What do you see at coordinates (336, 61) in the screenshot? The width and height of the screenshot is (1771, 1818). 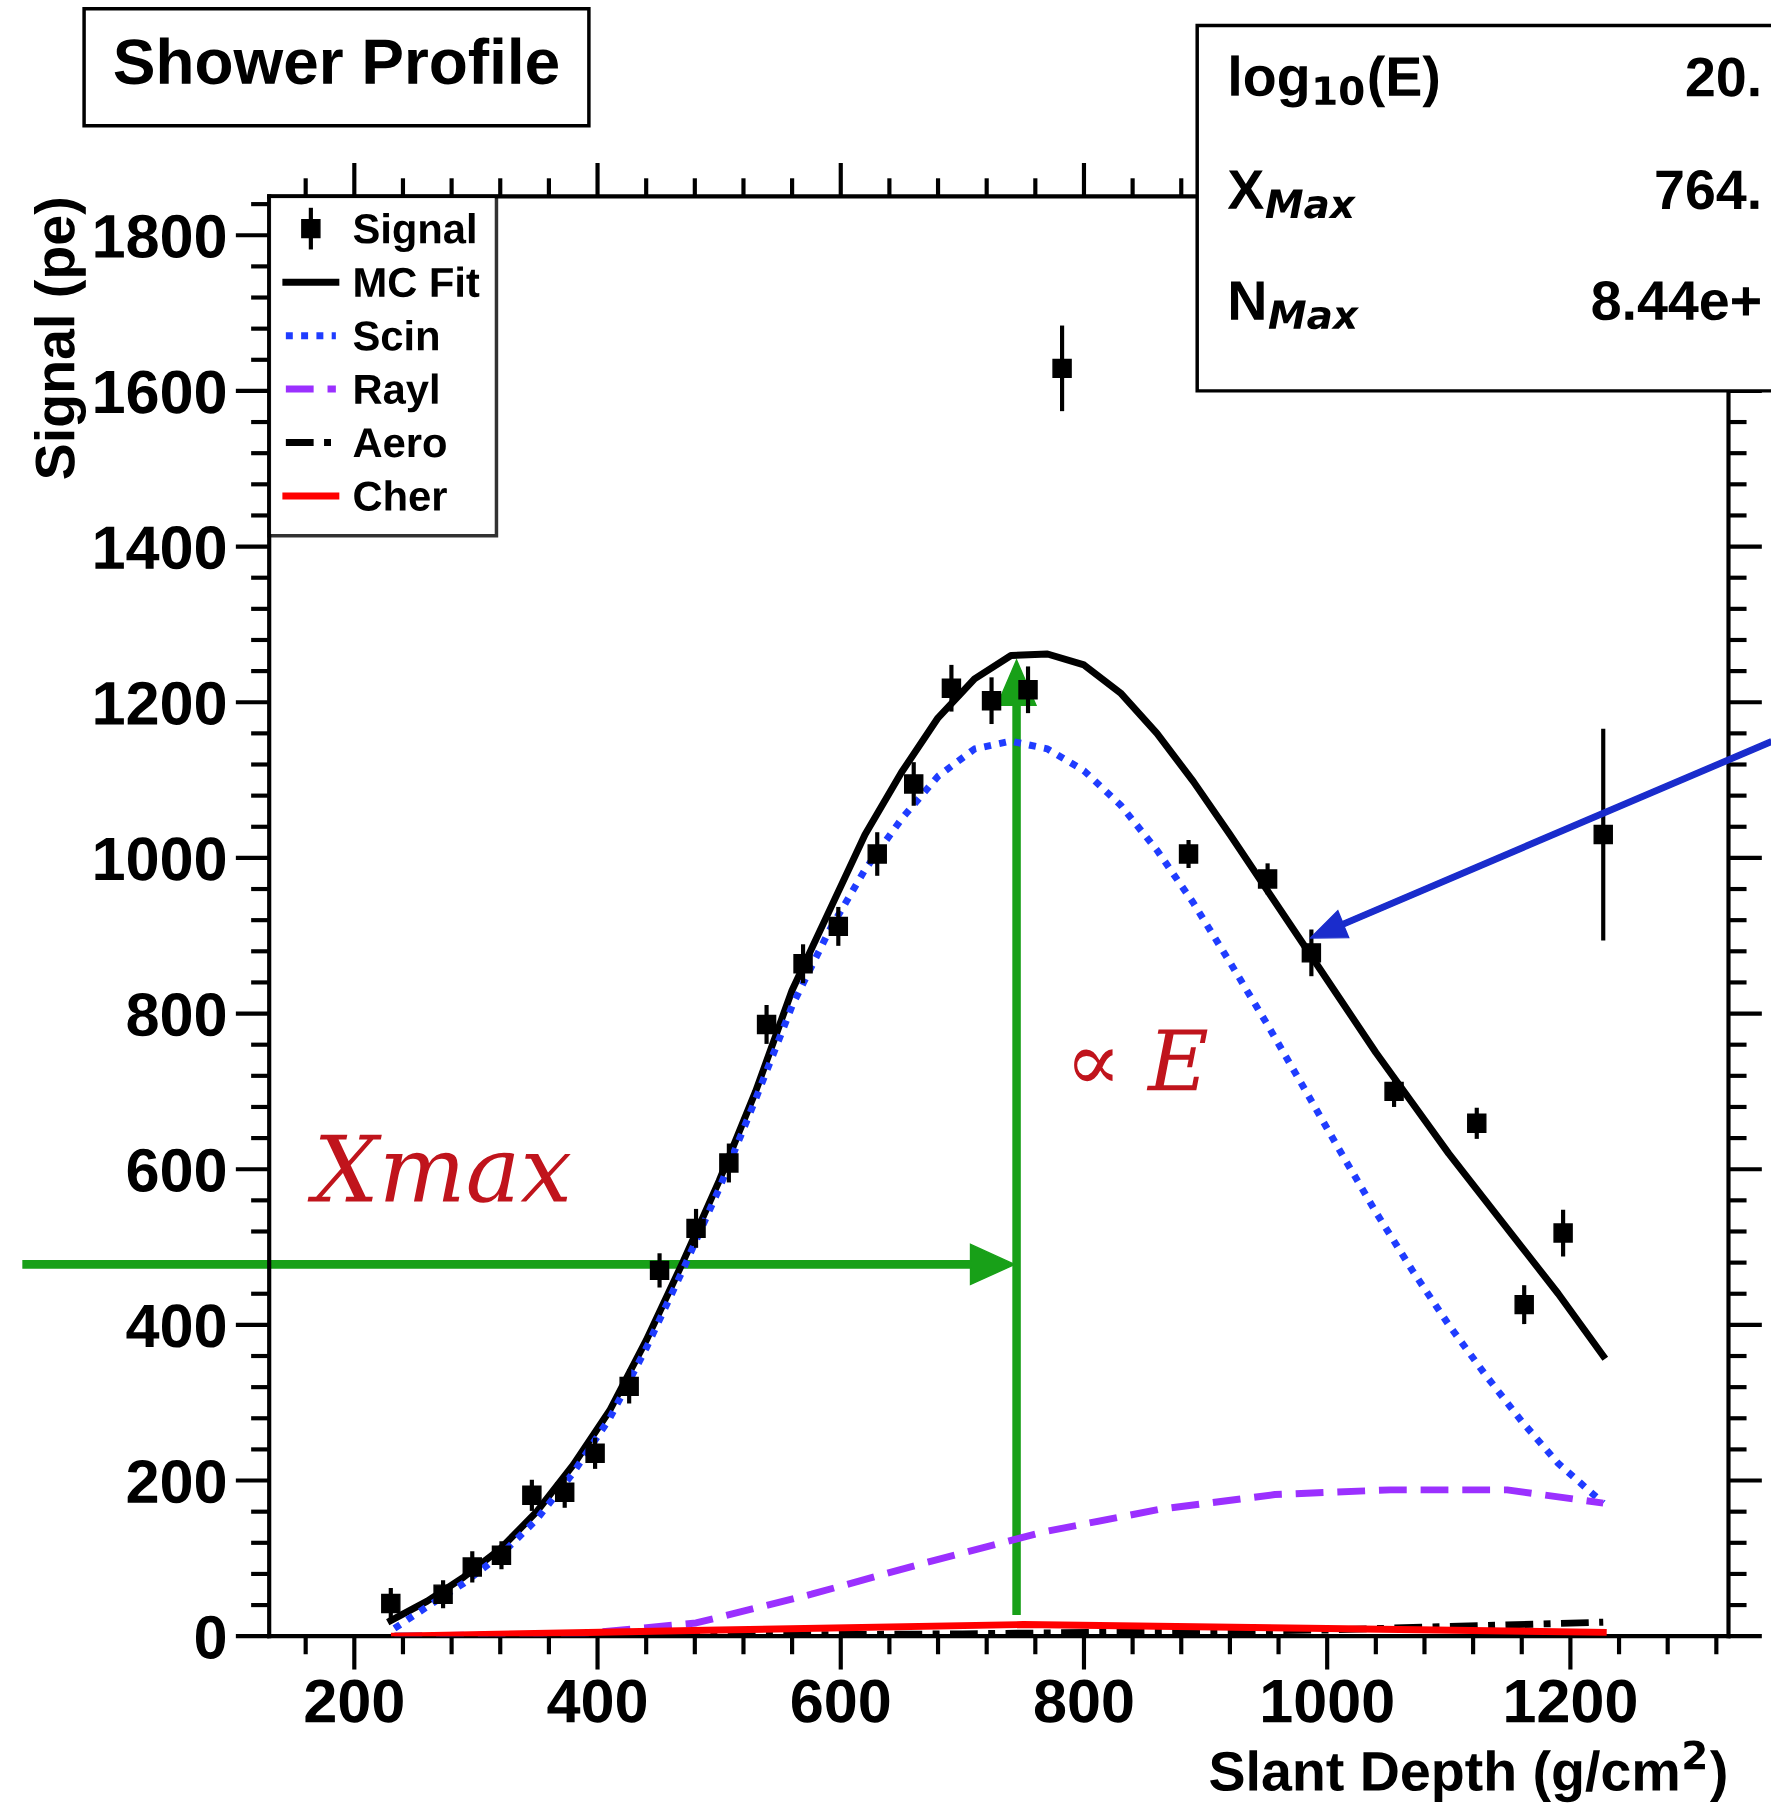 I see `chart-title: Shower Profile` at bounding box center [336, 61].